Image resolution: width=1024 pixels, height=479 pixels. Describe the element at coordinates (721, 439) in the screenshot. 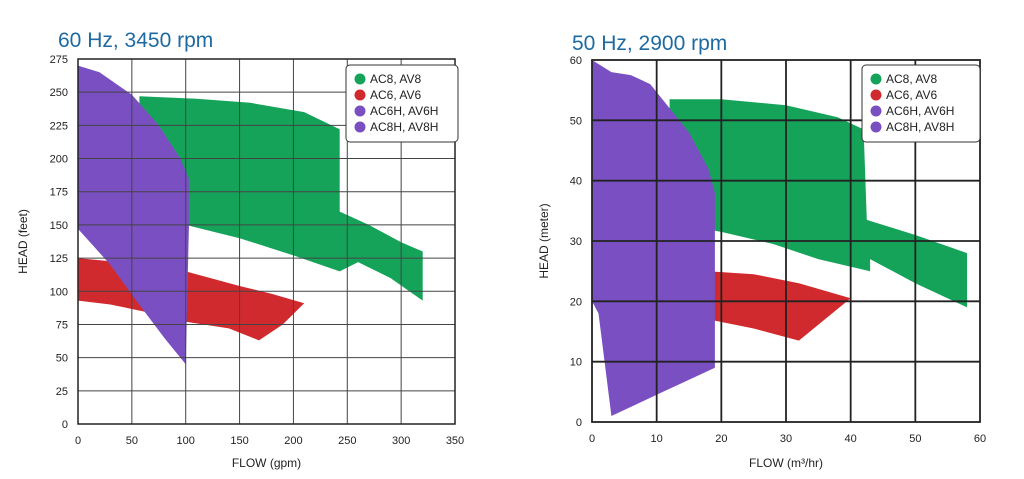

I see `x-tick-label: 20` at that location.